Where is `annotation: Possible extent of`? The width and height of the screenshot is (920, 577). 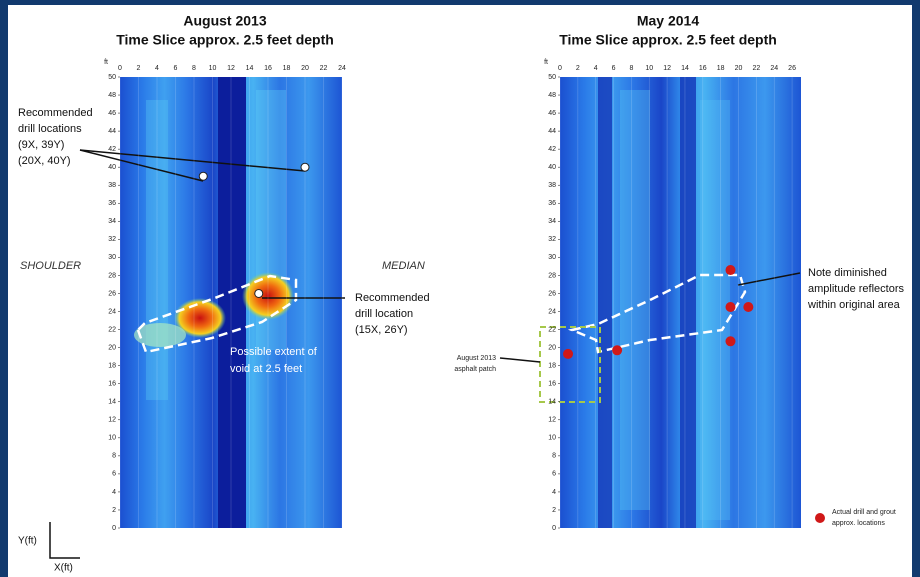 annotation: Possible extent of is located at coordinates (274, 352).